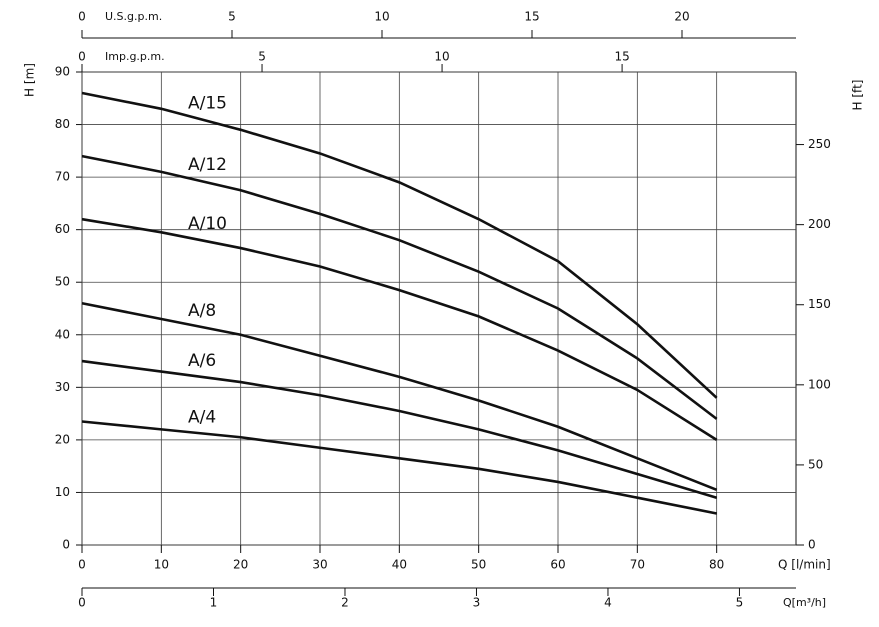 This screenshot has height=627, width=879. Describe the element at coordinates (66, 545) in the screenshot. I see `y-tick-label: 0` at that location.